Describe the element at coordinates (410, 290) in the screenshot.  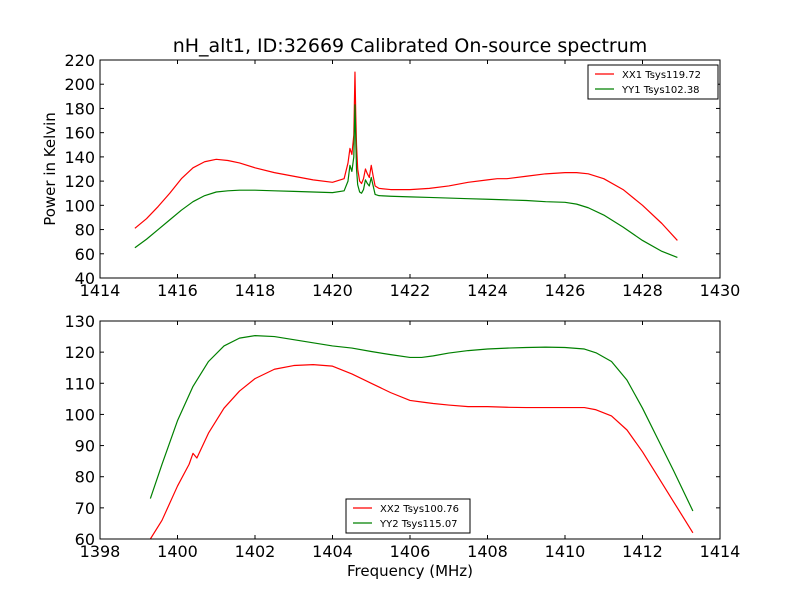
I see `top-x-tick-label: 1422` at that location.